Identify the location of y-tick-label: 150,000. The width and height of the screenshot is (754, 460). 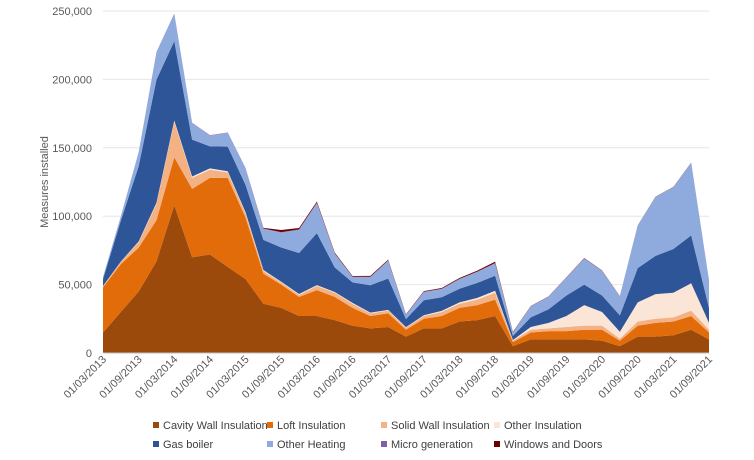
(72, 149).